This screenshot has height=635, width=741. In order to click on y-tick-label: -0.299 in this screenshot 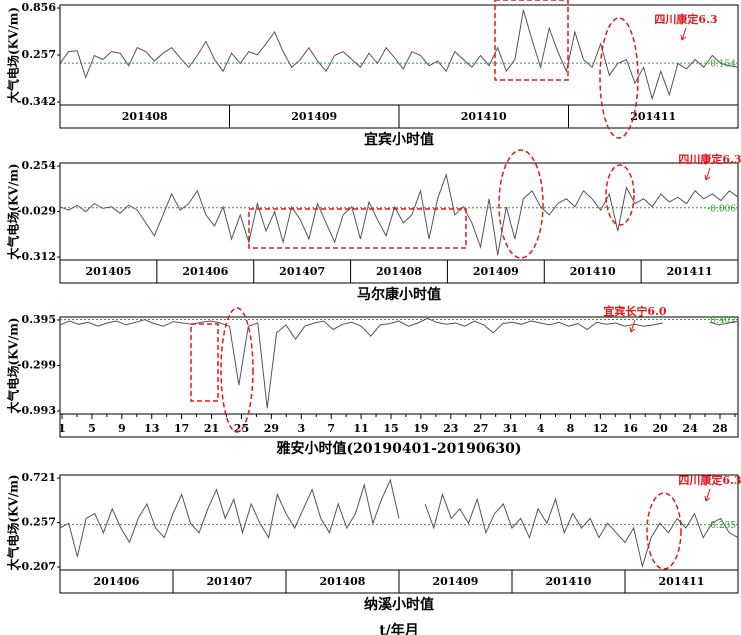, I will do `click(36, 365)`.